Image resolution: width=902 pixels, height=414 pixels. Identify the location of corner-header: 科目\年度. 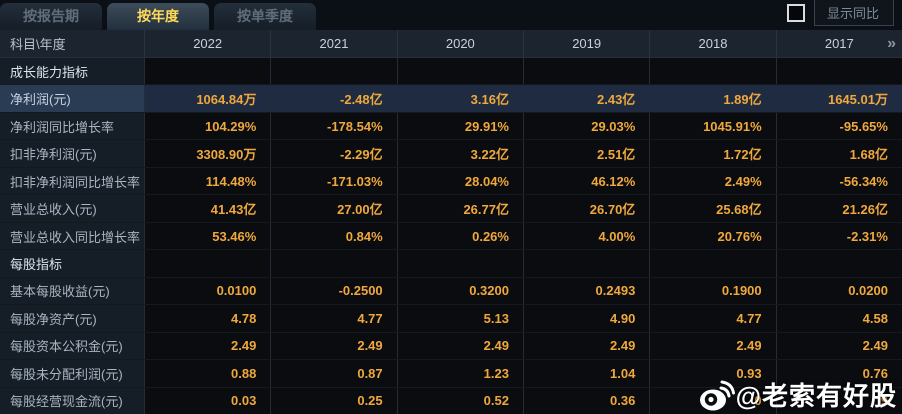
(72, 43).